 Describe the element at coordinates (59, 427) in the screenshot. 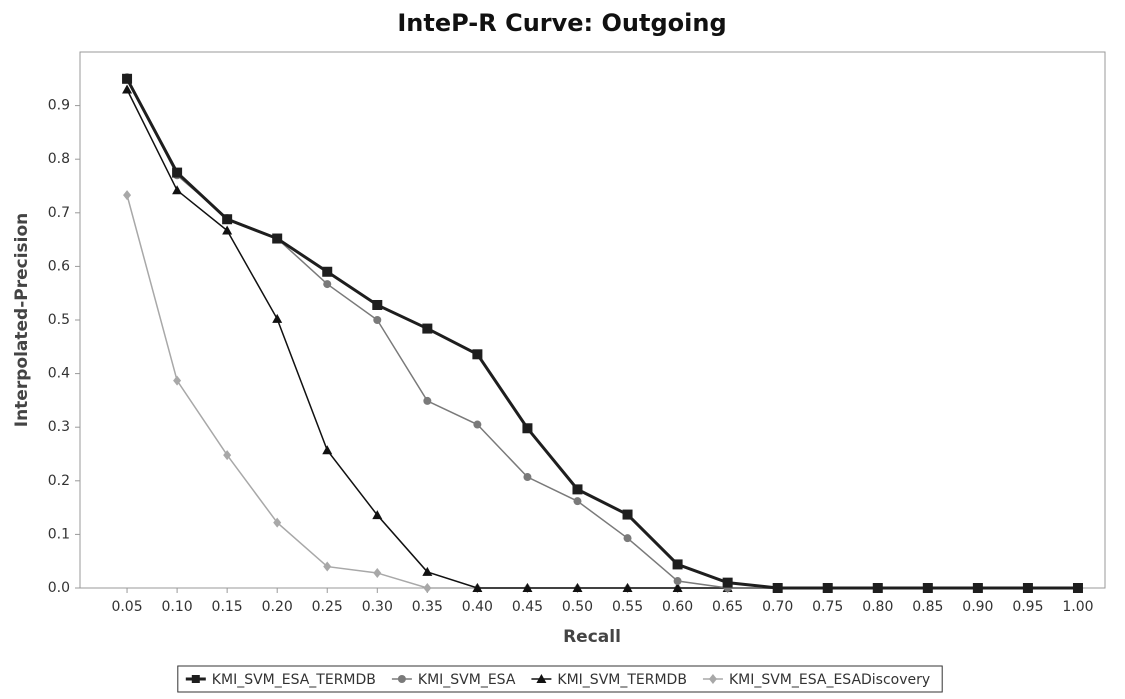

I see `y-tick-label: 0.3` at that location.